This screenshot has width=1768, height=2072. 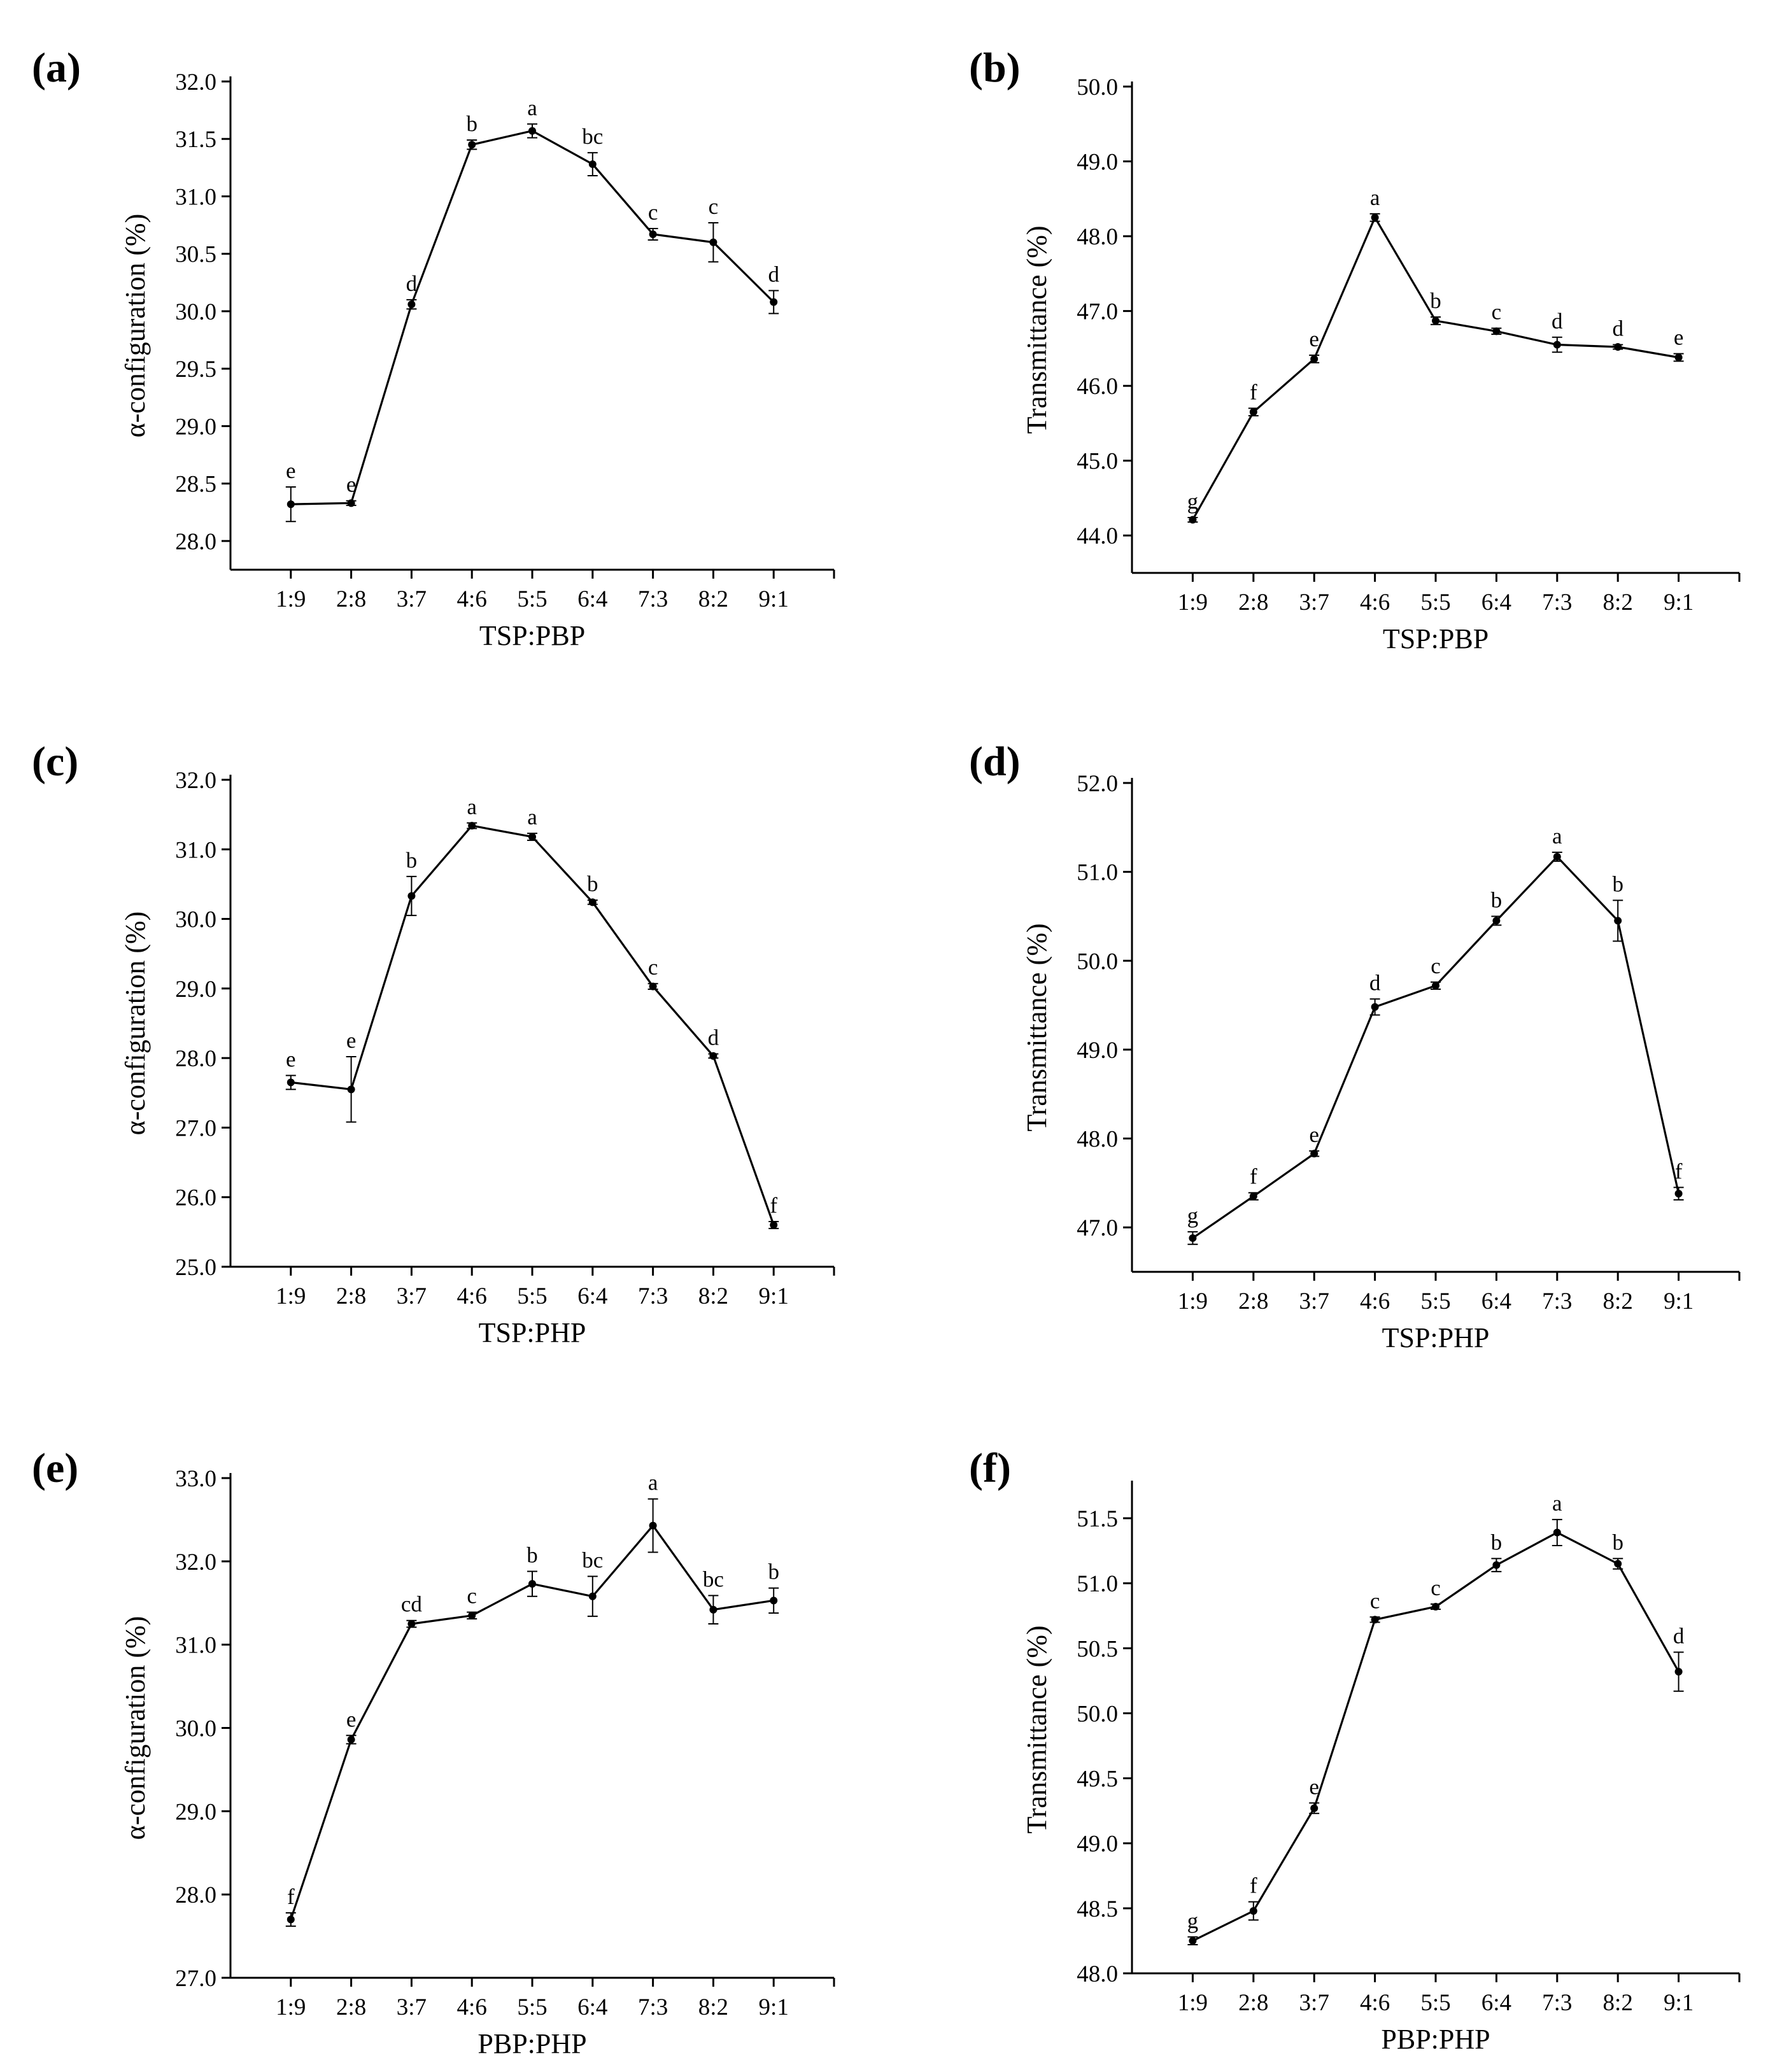 What do you see at coordinates (1557, 1301) in the screenshot?
I see `x-tick-label: 7:3` at bounding box center [1557, 1301].